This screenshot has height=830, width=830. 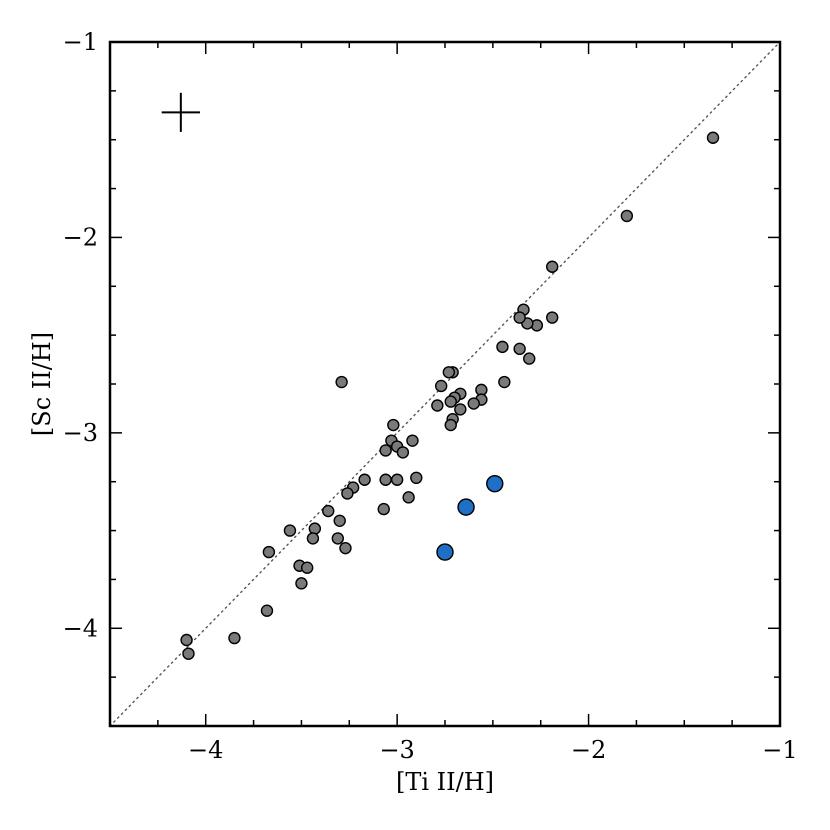 What do you see at coordinates (42, 384) in the screenshot?
I see `y-axis-label: [Sc II/H]` at bounding box center [42, 384].